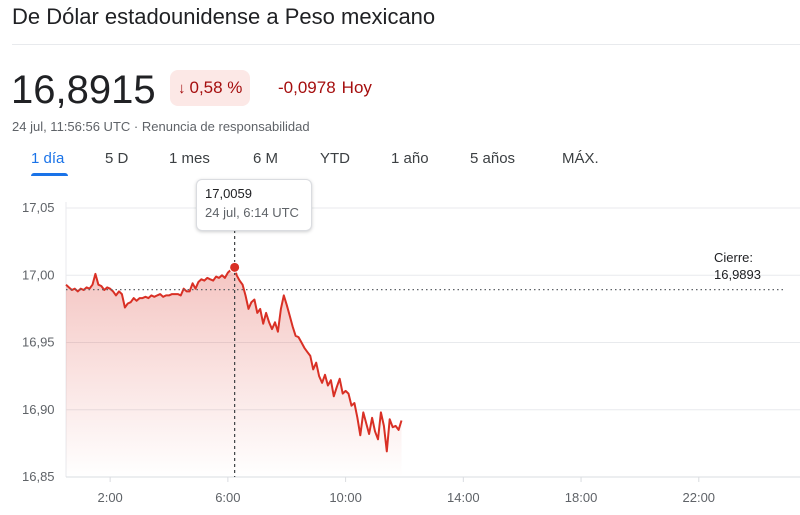 The width and height of the screenshot is (800, 515). I want to click on change-percent-value: 0,58 %, so click(216, 87).